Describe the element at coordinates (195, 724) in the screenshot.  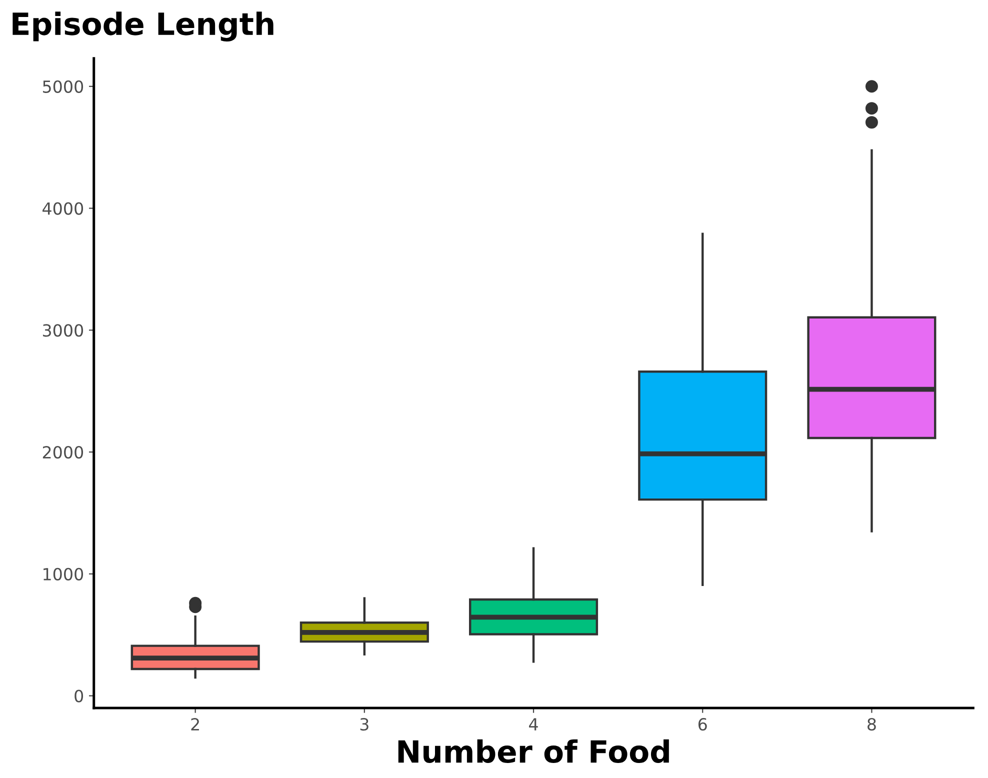
I see `x-tick-label: 2` at that location.